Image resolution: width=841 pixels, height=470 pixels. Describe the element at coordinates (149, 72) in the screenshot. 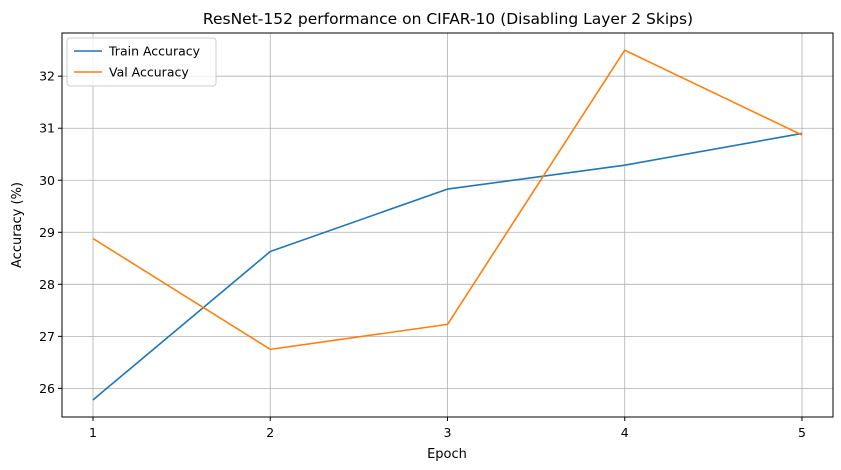

I see `legend-label: Val Accuracy` at that location.